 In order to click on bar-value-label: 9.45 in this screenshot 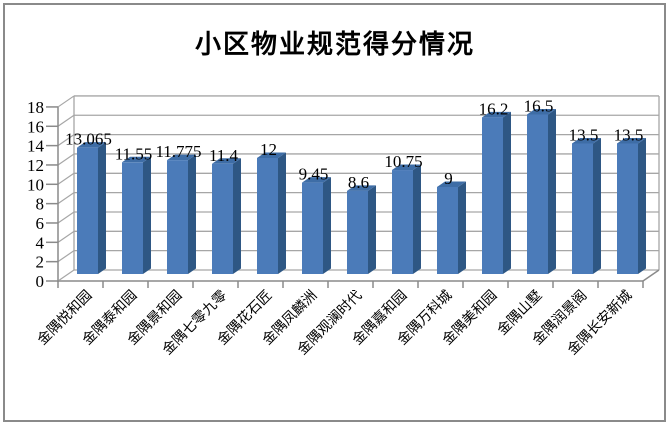, I will do `click(314, 174)`.